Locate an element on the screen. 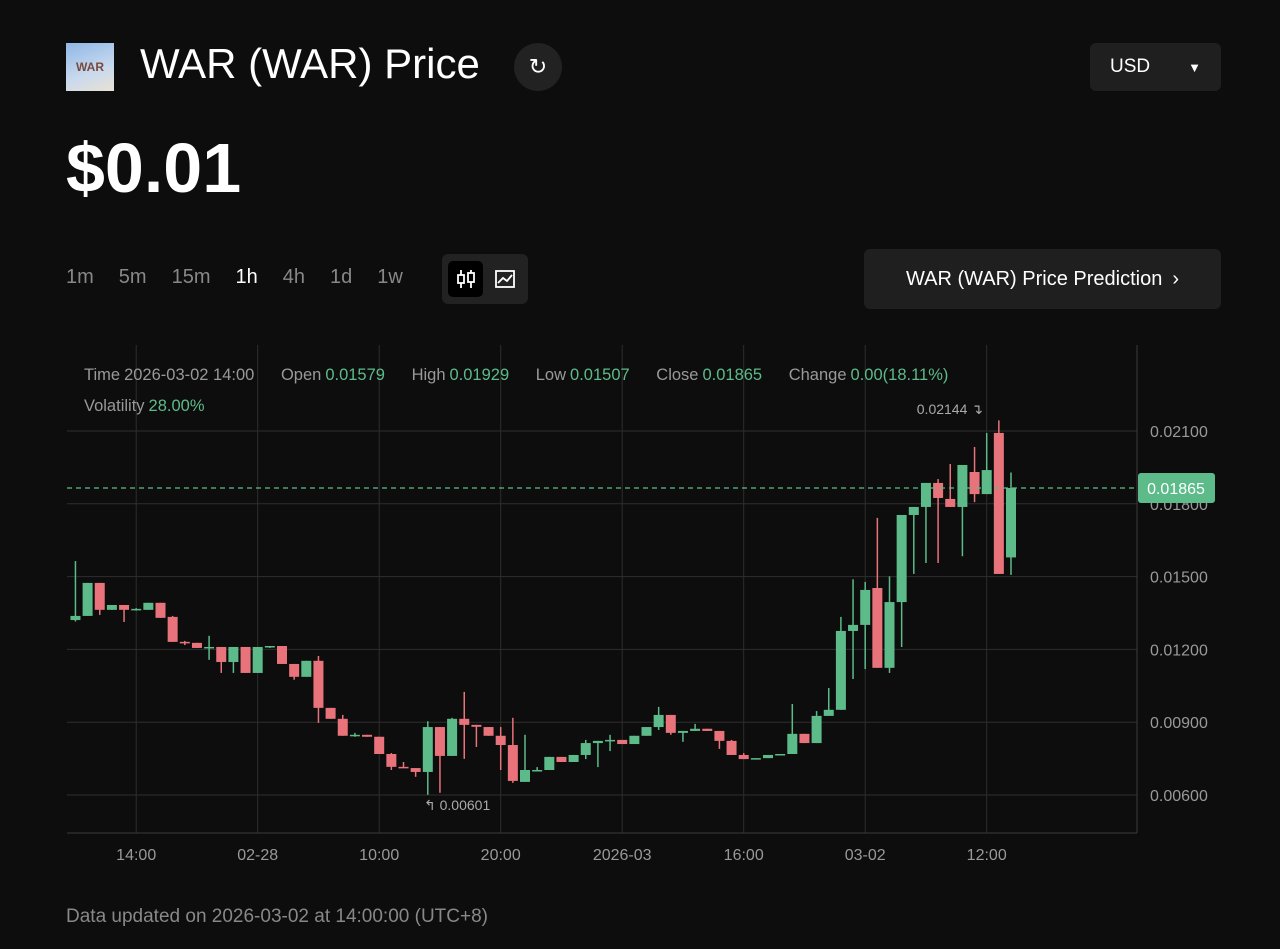  candlestick-button is located at coordinates (465, 279).